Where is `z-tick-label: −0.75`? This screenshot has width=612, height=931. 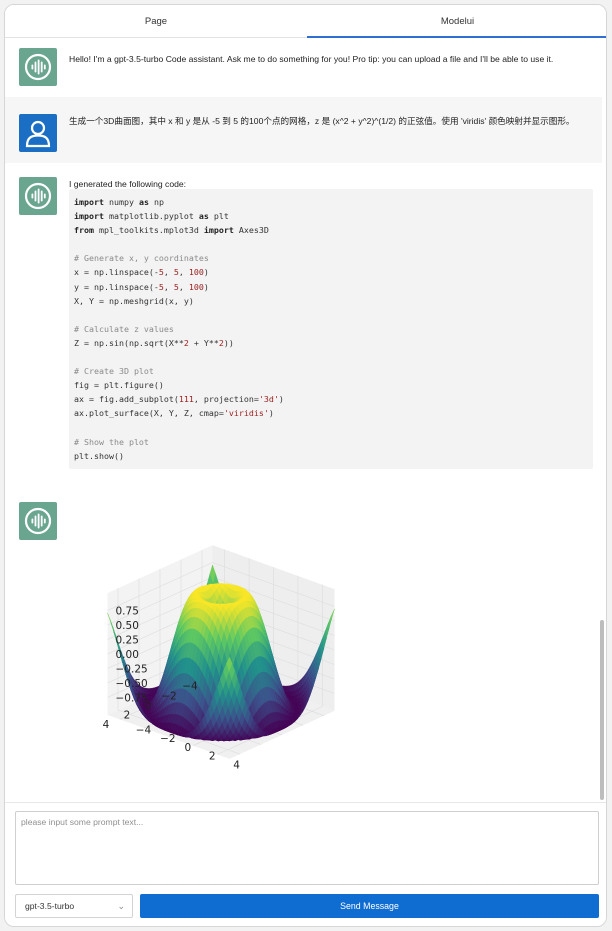
z-tick-label: −0.75 is located at coordinates (132, 699).